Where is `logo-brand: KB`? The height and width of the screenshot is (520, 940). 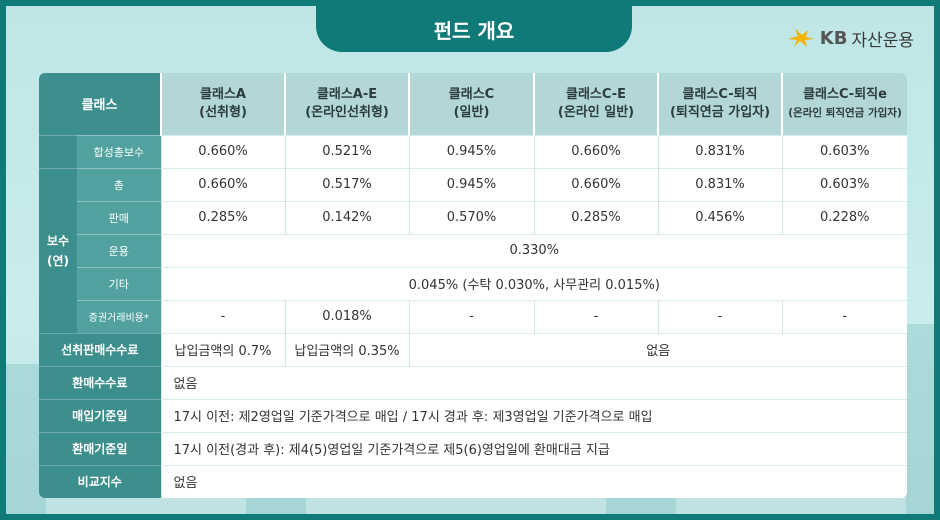
logo-brand: KB is located at coordinates (833, 38).